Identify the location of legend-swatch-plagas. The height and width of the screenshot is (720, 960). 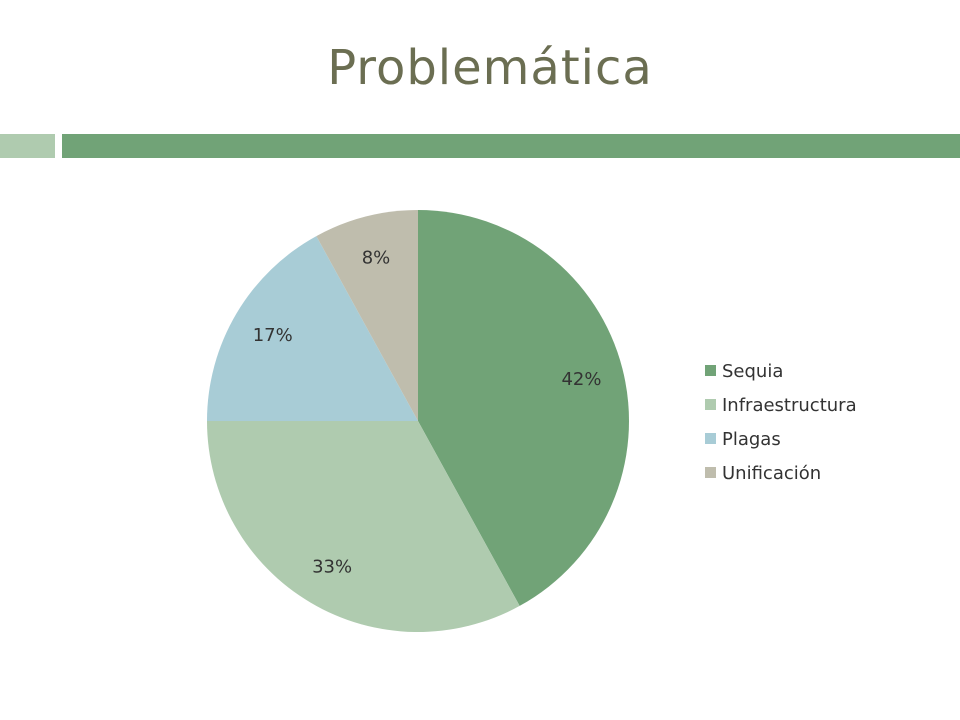
(710, 438).